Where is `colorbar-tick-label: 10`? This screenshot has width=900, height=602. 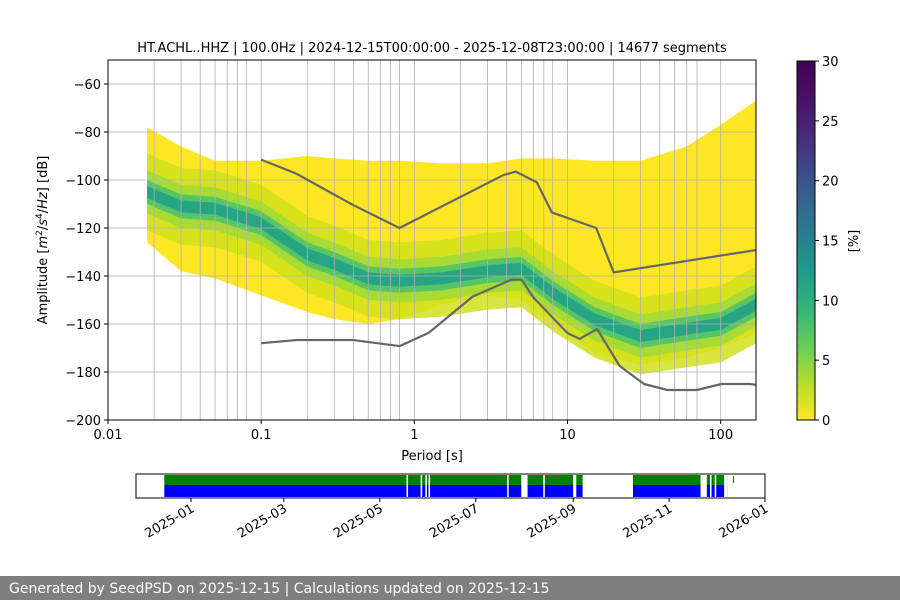 colorbar-tick-label: 10 is located at coordinates (830, 301).